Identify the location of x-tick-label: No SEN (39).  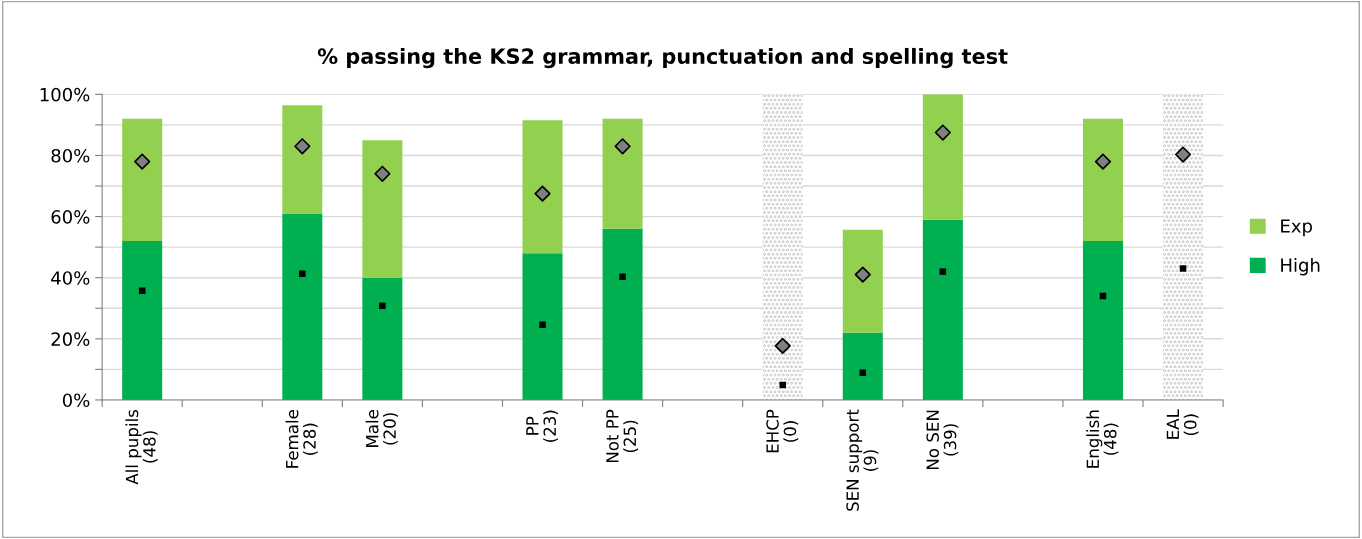
(942, 440).